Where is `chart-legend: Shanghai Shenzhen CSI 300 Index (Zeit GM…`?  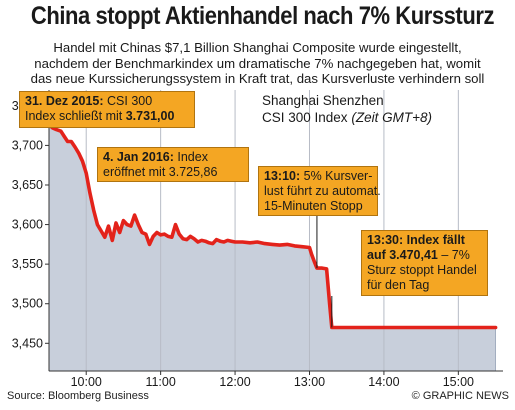 chart-legend: Shanghai Shenzhen CSI 300 Index (Zeit GM… is located at coordinates (347, 109).